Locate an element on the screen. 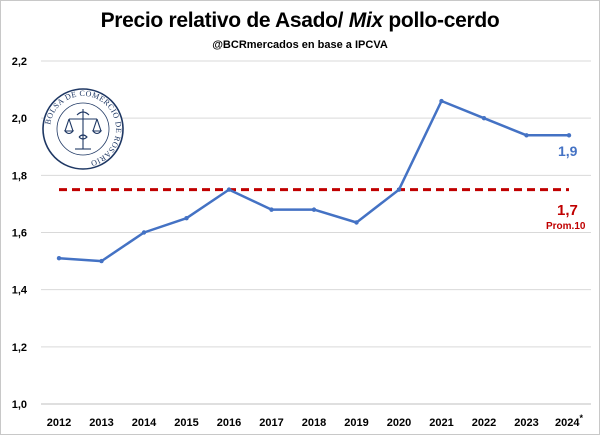 The width and height of the screenshot is (600, 435). x-tick-label: 2016 is located at coordinates (229, 423).